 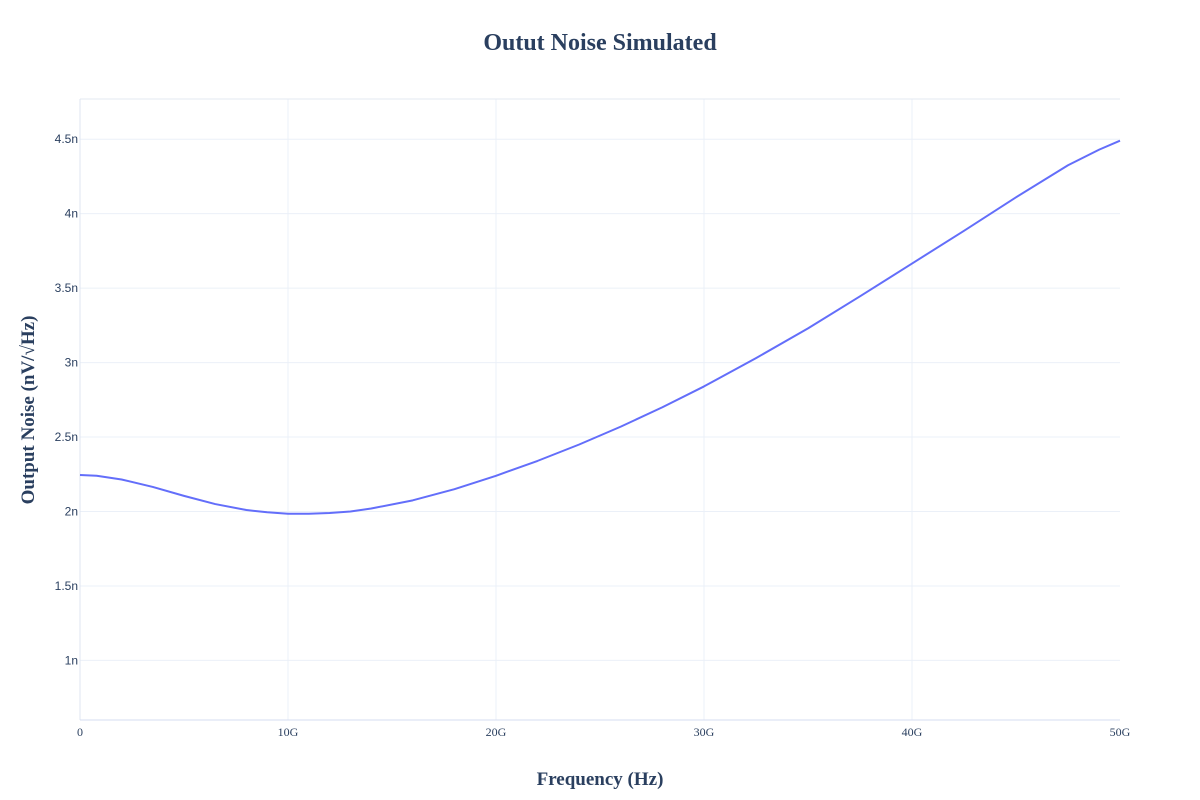 I want to click on y-axis-ticks: 1n 1.5n 2n 2.5n 3n 3.5n 4n 4.5n, so click(x=66, y=399).